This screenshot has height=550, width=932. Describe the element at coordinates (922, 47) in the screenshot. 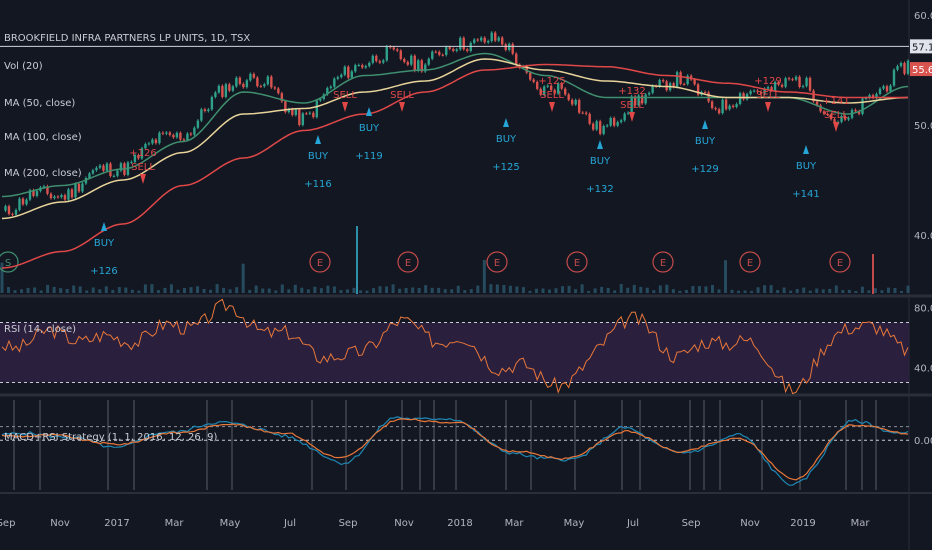

I see `last-price-value: 57.15` at that location.